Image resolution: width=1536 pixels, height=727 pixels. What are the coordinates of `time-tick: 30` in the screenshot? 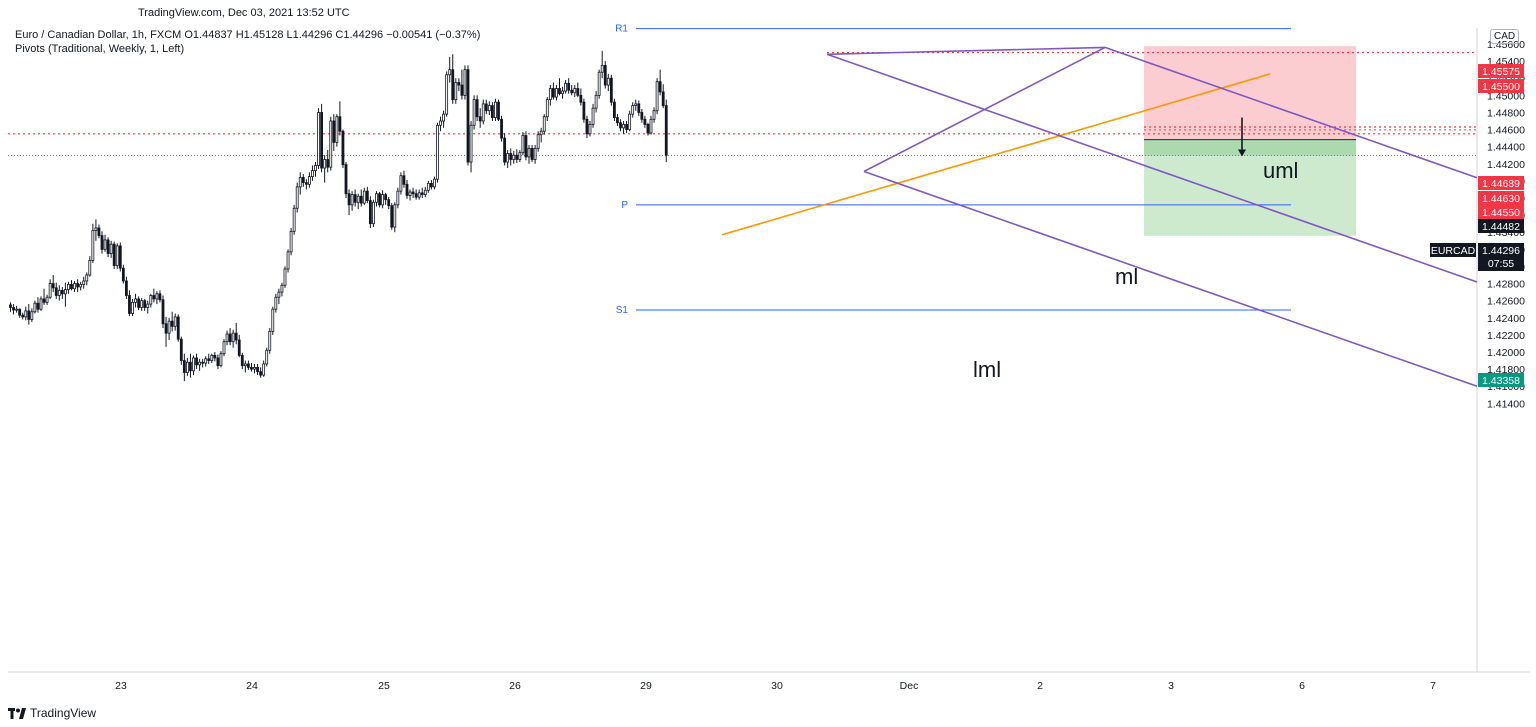 It's located at (777, 686).